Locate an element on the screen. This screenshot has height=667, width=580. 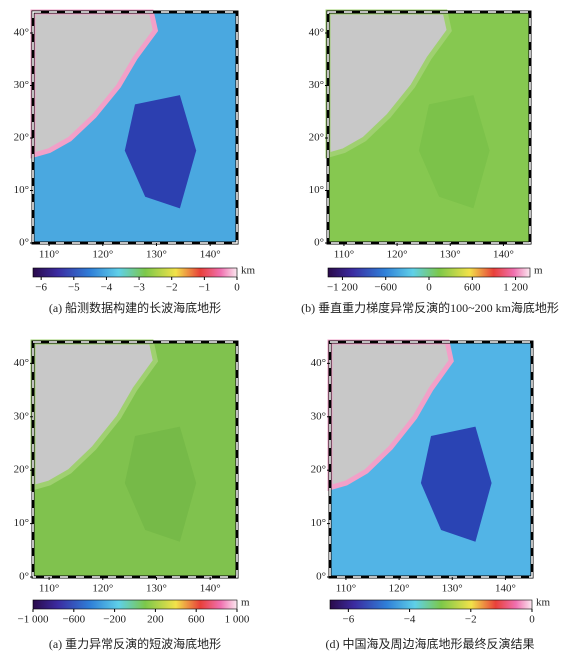
colorbar-tick-label: −200 is located at coordinates (114, 620).